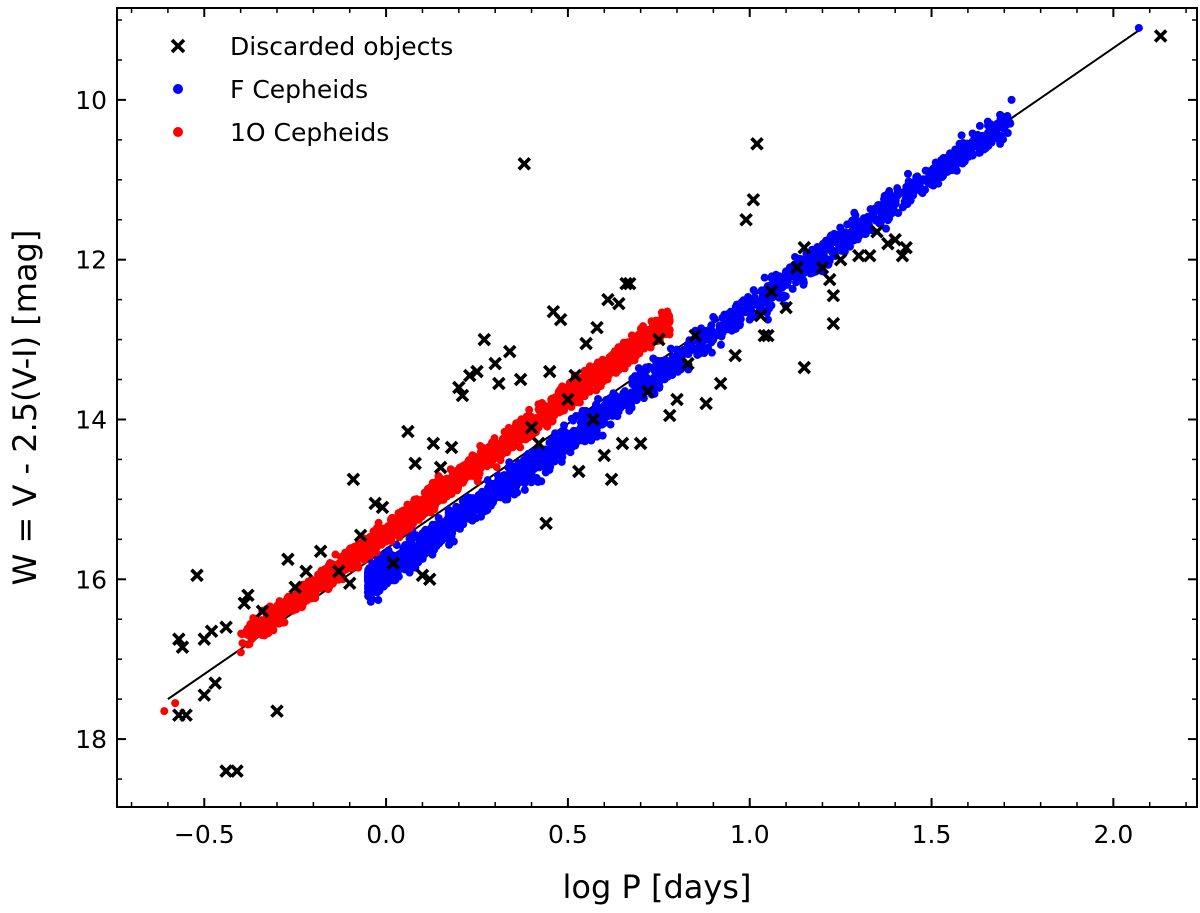 This screenshot has height=913, width=1200. I want to click on legend-item: Discarded objects, so click(311, 46).